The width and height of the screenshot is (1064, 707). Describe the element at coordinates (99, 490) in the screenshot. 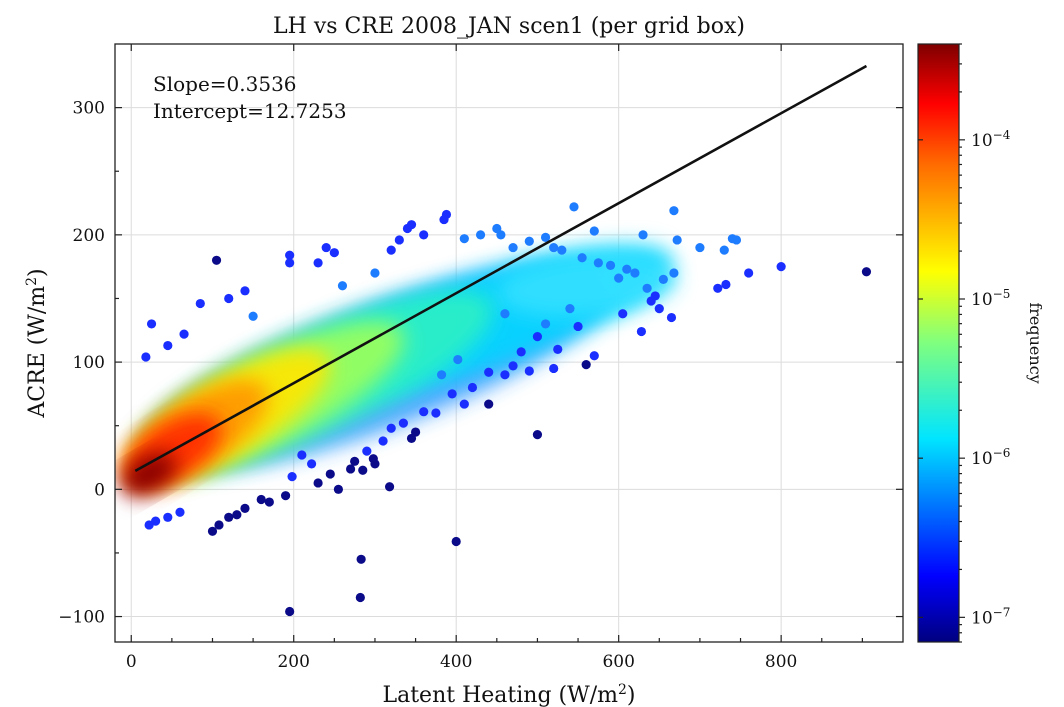

I see `y-tick-label-1: 0` at that location.